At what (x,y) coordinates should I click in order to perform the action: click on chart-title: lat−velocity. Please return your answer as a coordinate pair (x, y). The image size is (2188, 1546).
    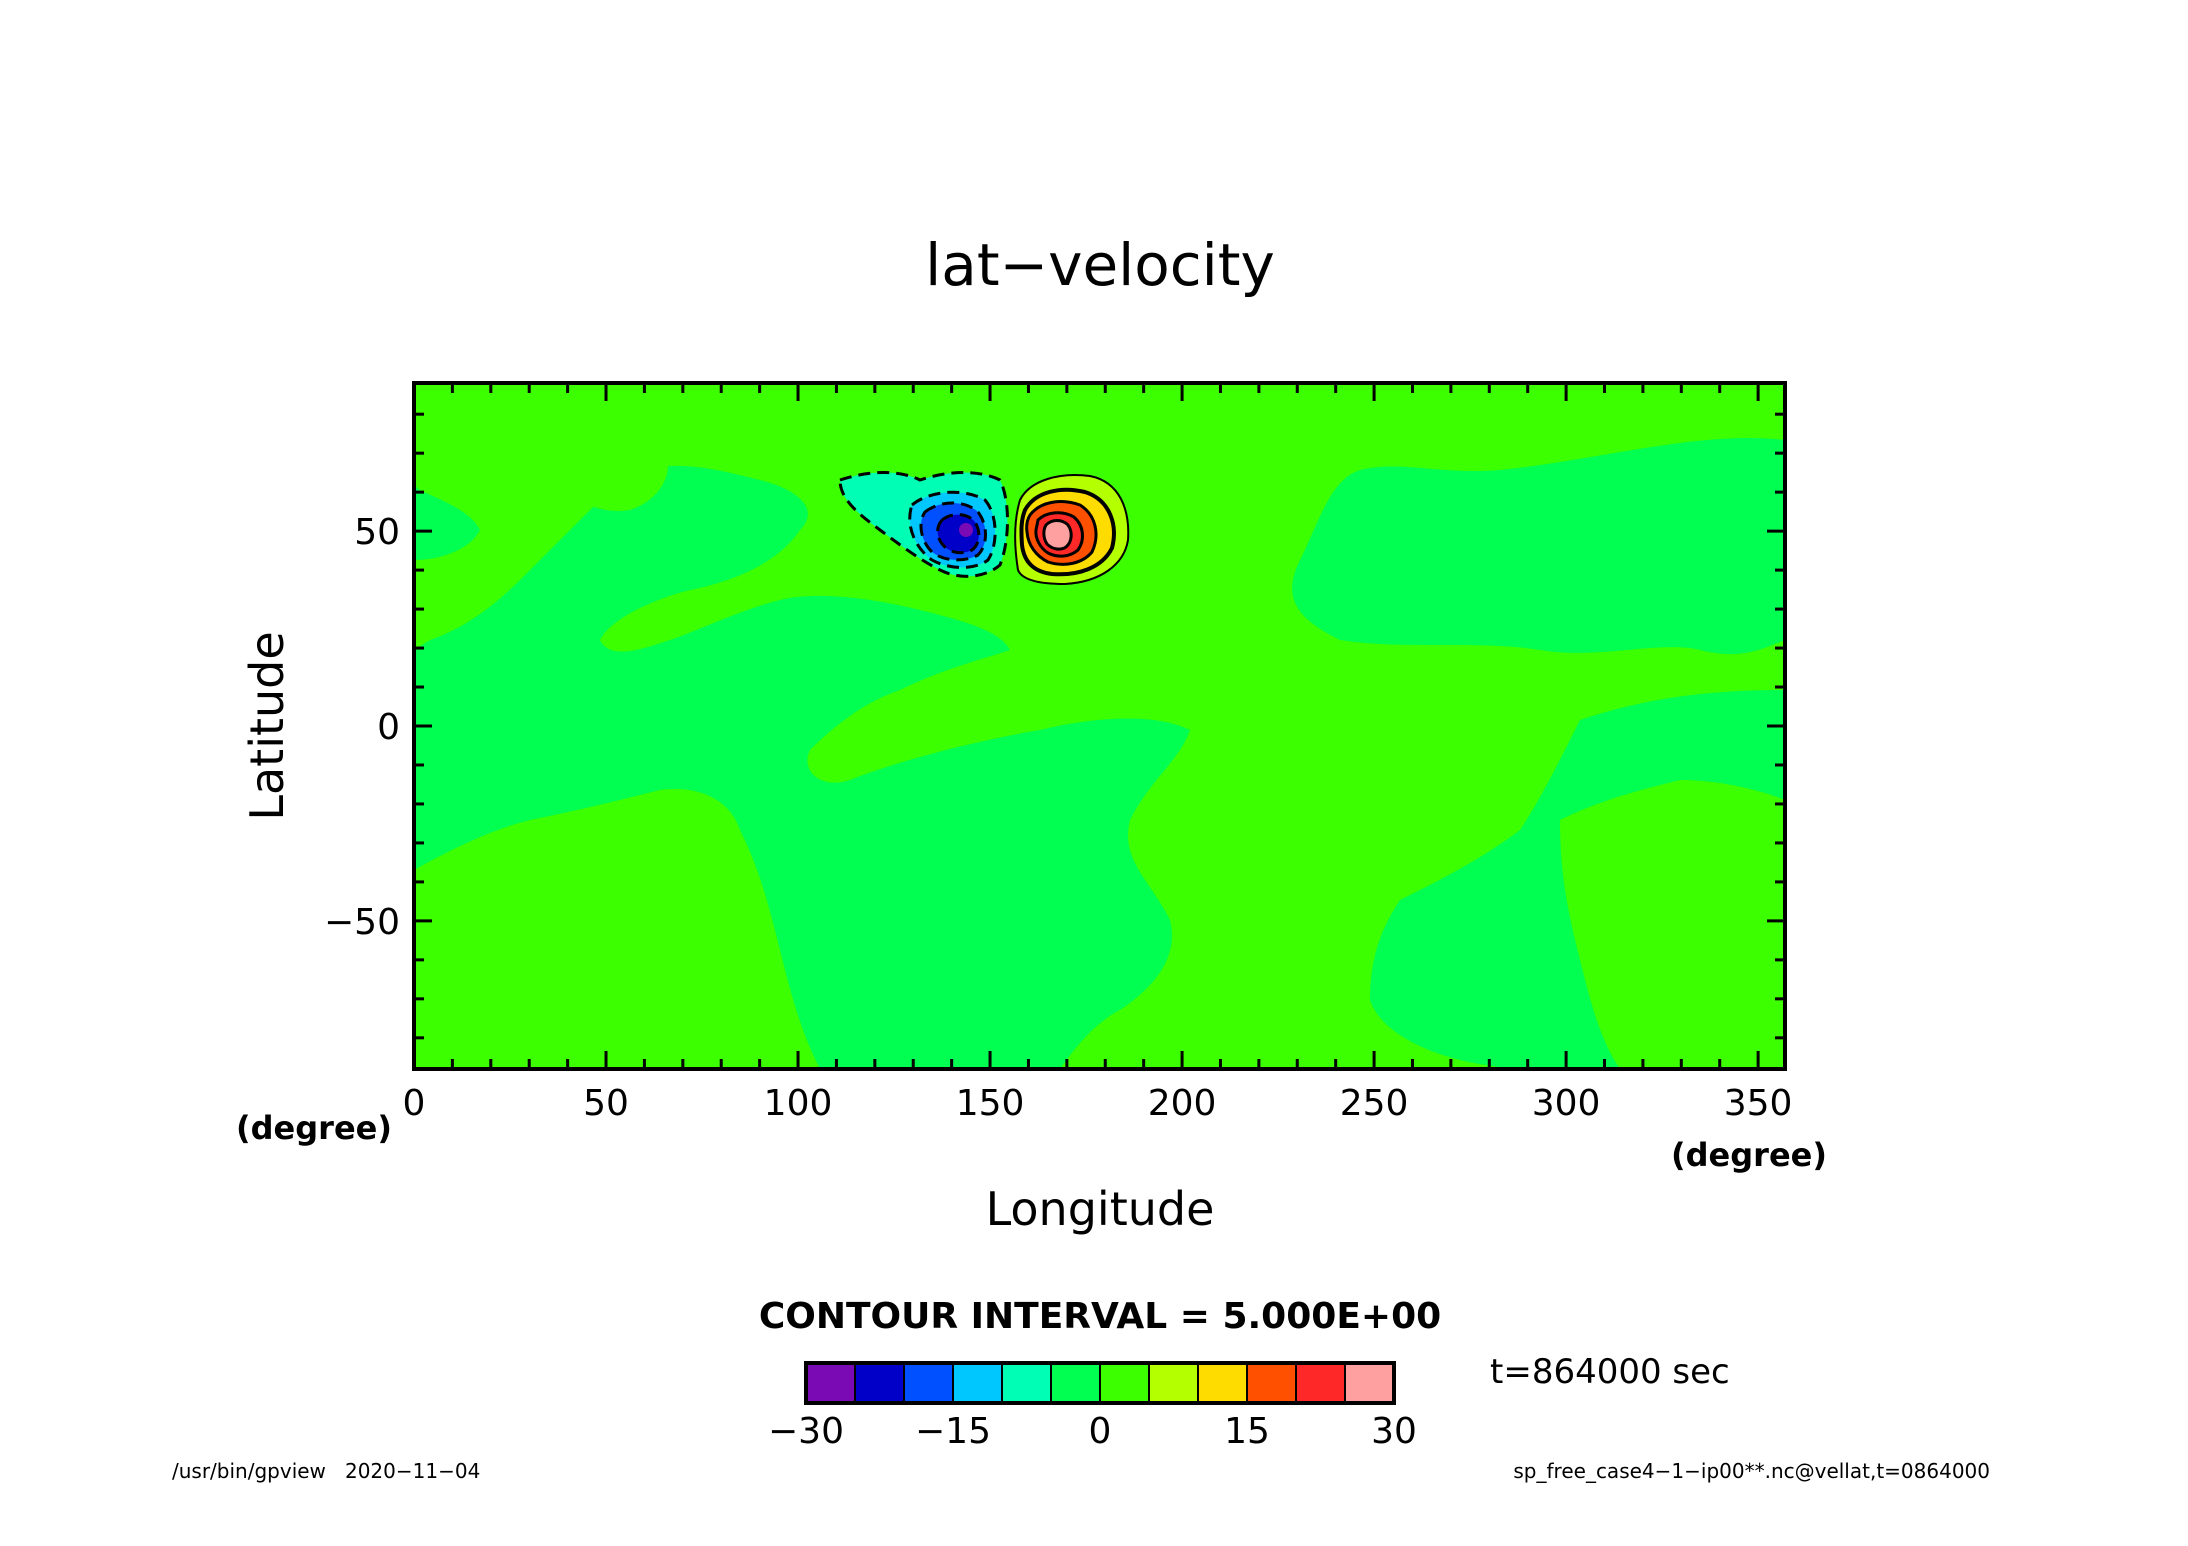
    Looking at the image, I should click on (1100, 265).